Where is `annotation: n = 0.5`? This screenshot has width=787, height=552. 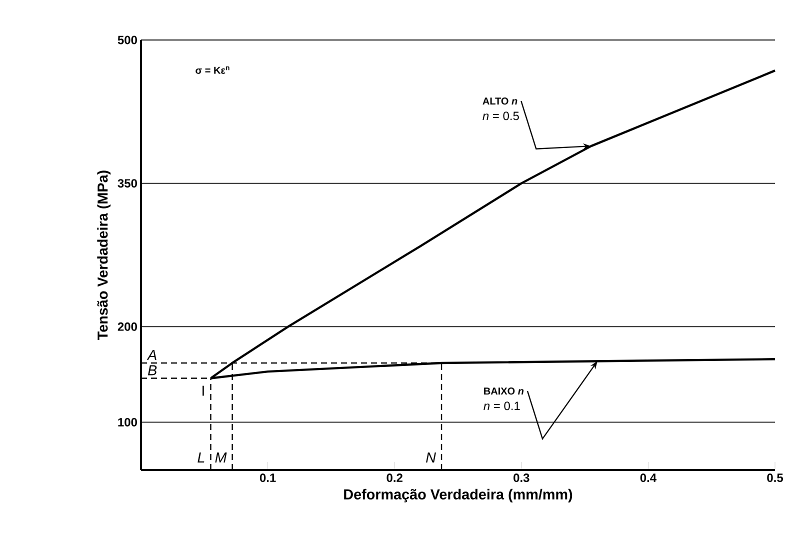 annotation: n = 0.5 is located at coordinates (500, 116).